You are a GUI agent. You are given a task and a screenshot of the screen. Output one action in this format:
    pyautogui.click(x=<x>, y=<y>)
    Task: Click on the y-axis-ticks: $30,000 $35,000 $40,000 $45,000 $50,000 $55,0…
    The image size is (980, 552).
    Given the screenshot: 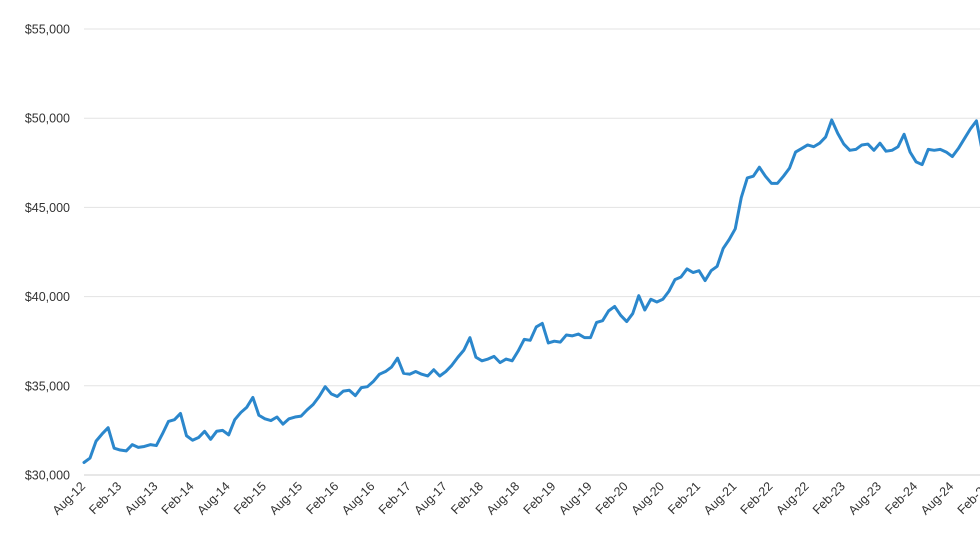 What is the action you would take?
    pyautogui.click(x=47, y=253)
    